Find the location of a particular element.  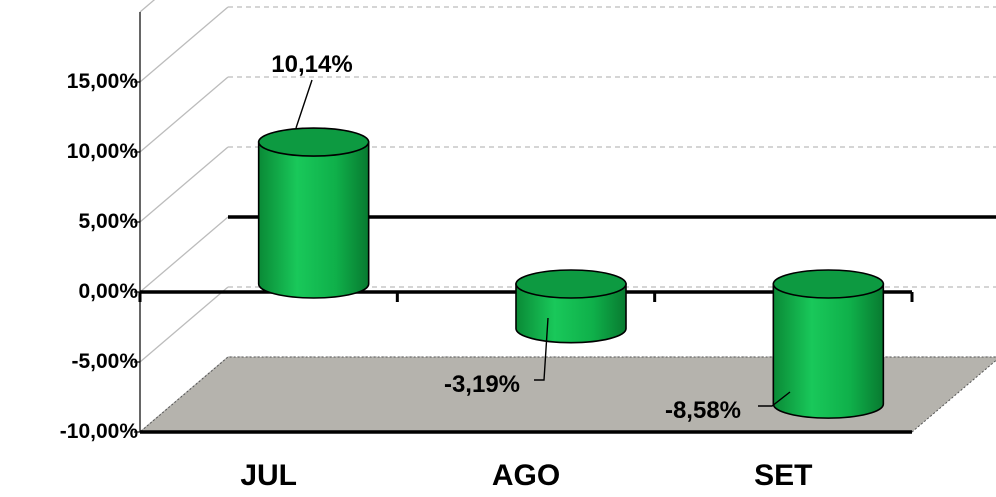

bar-set is located at coordinates (828, 344).